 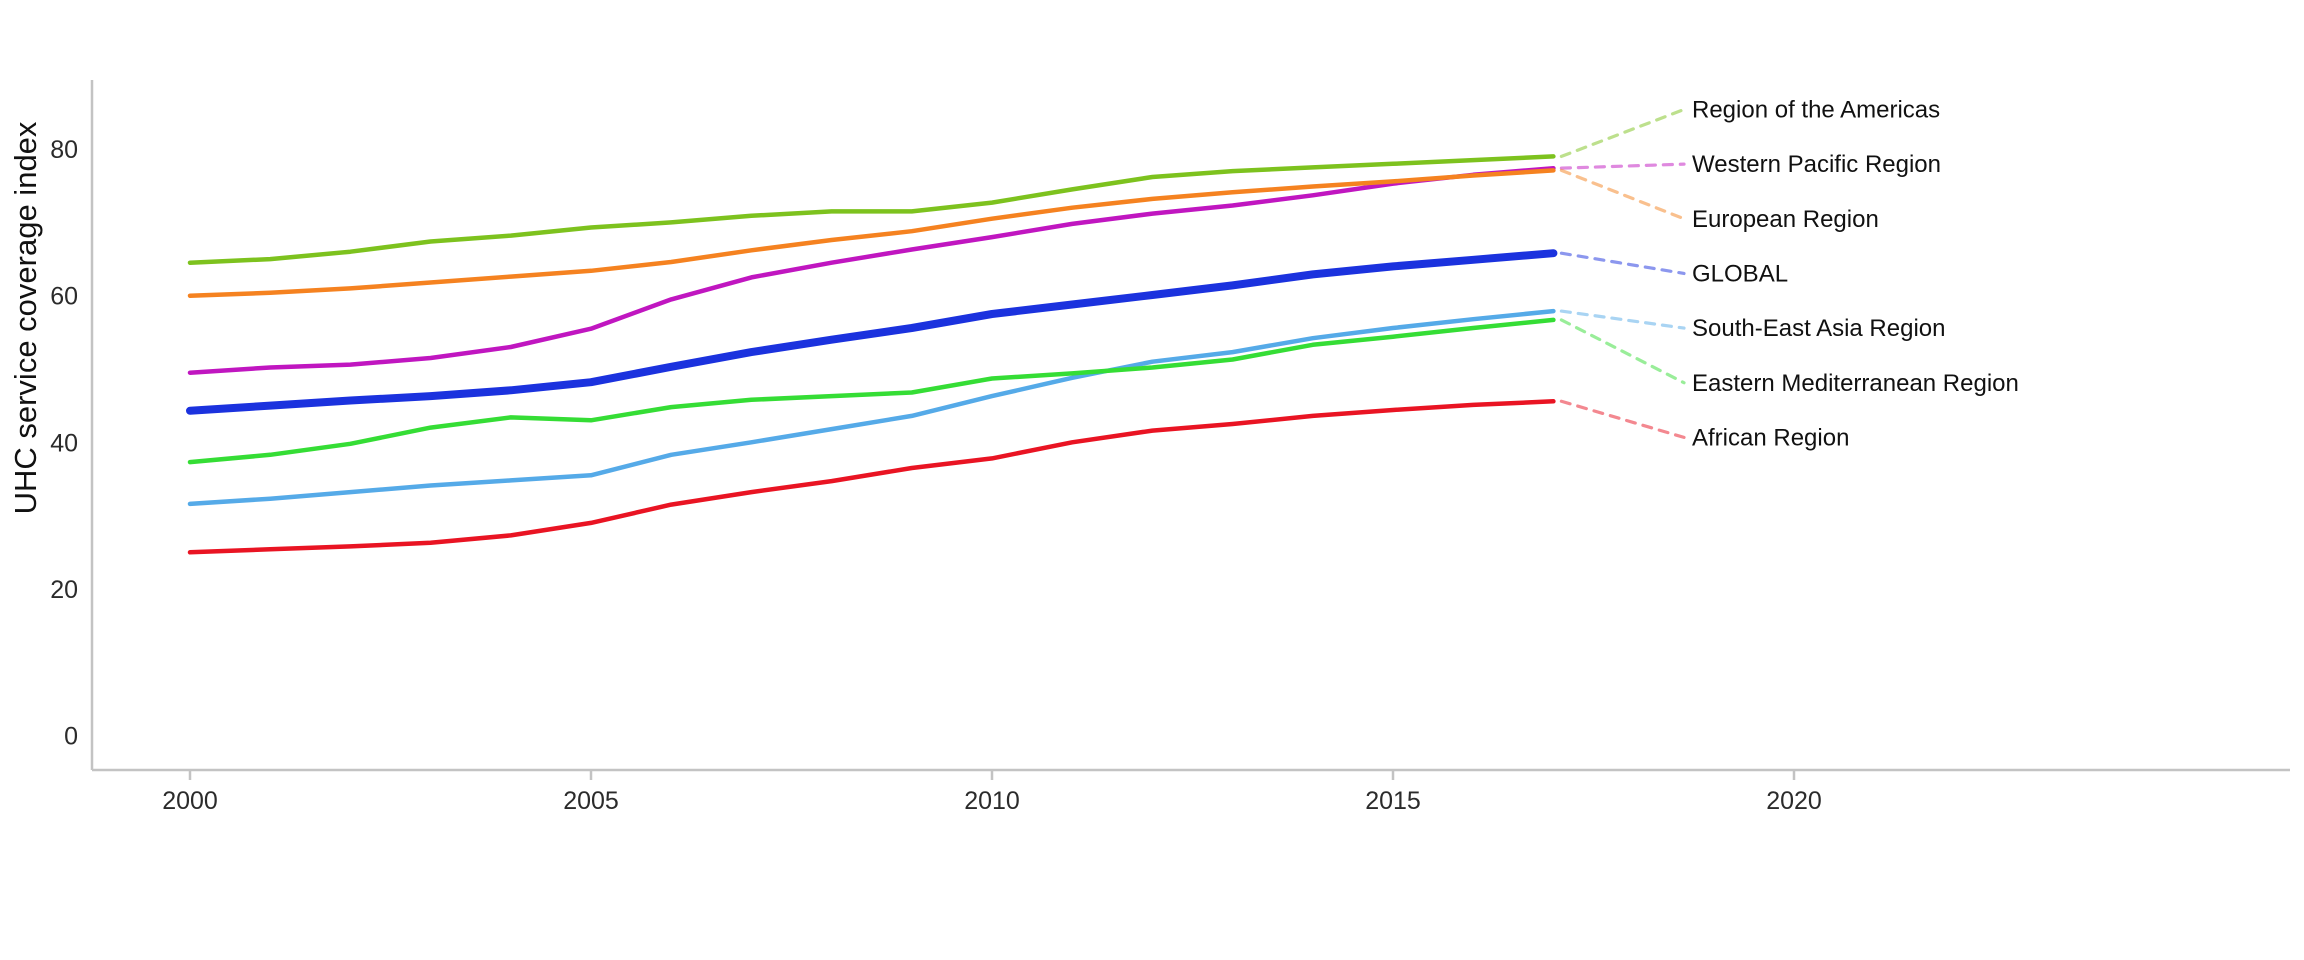 What do you see at coordinates (1794, 801) in the screenshot?
I see `x-tick-label-2020: 2020` at bounding box center [1794, 801].